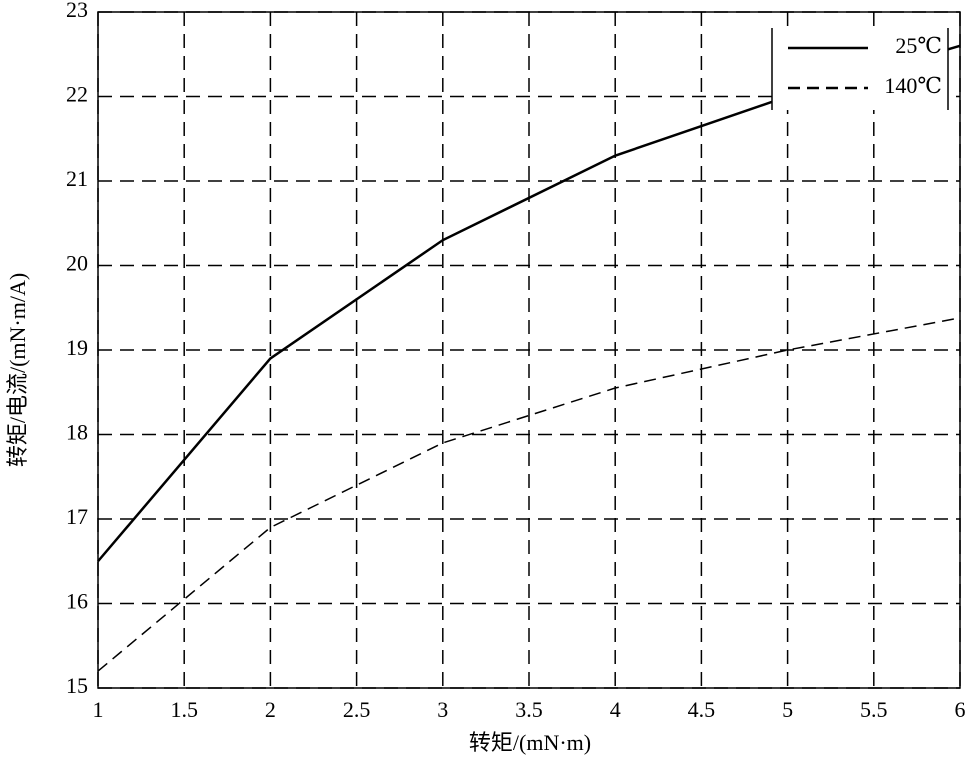 This screenshot has height=763, width=969. Describe the element at coordinates (77, 263) in the screenshot. I see `y-tick-label: 20` at that location.